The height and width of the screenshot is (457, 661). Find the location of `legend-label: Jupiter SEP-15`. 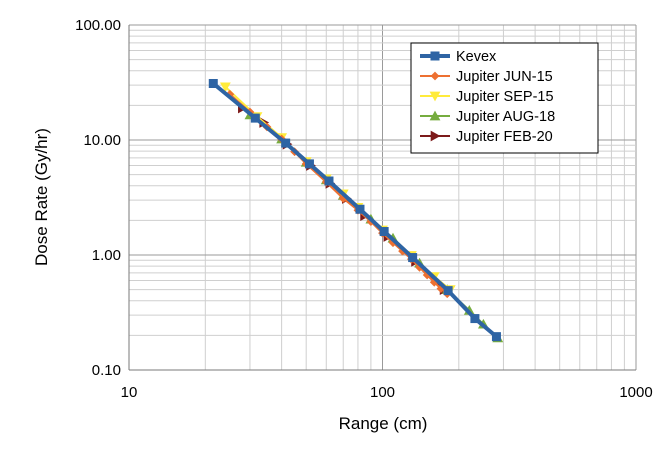

legend-label: Jupiter SEP-15 is located at coordinates (505, 97).